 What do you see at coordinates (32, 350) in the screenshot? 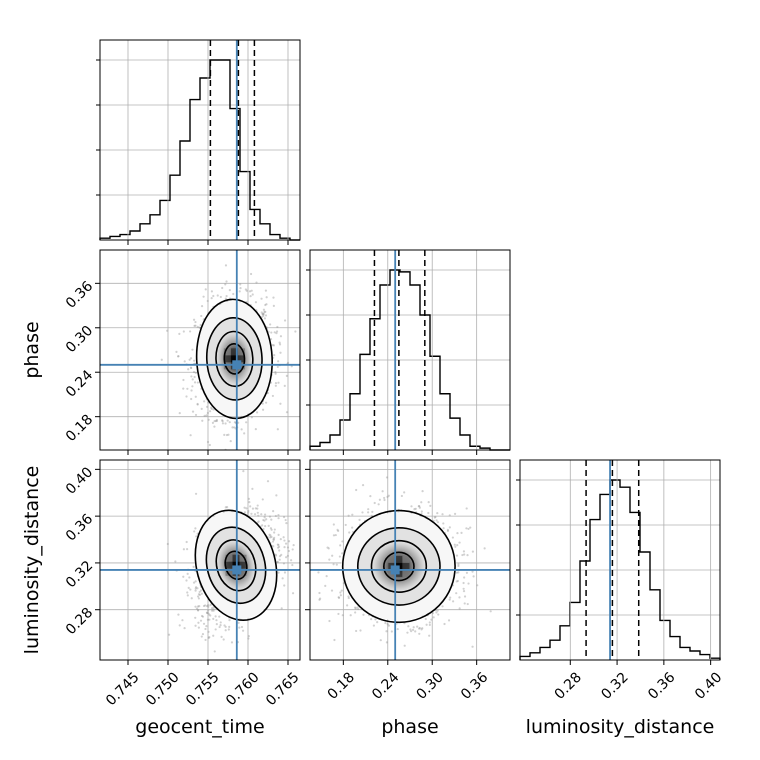
I see `ylabel-phase: phase` at bounding box center [32, 350].